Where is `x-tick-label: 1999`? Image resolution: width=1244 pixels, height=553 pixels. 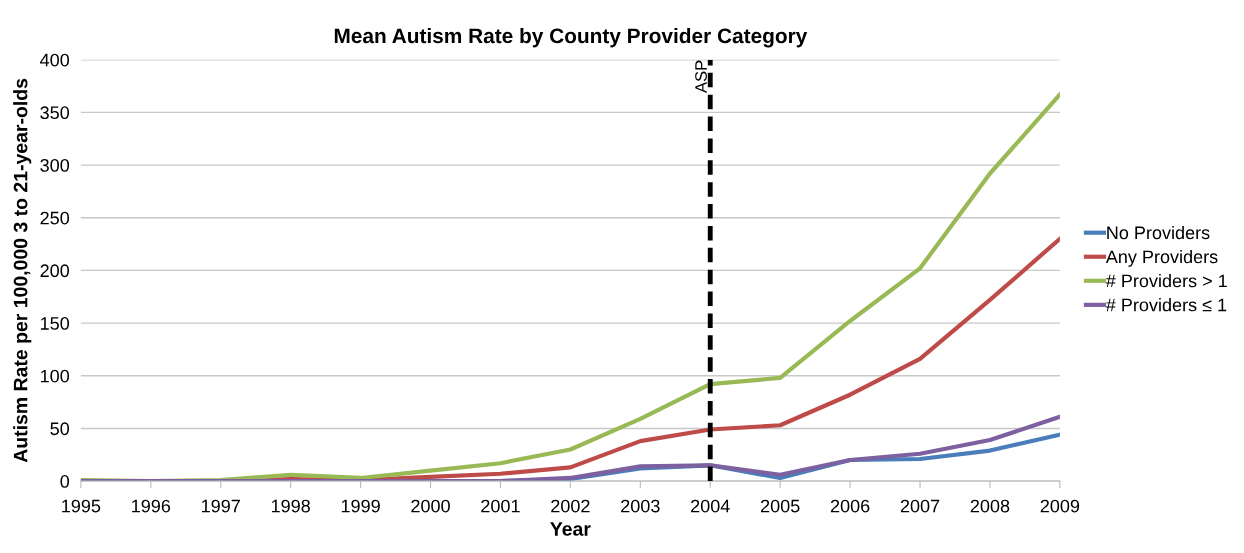
x-tick-label: 1999 is located at coordinates (360, 506).